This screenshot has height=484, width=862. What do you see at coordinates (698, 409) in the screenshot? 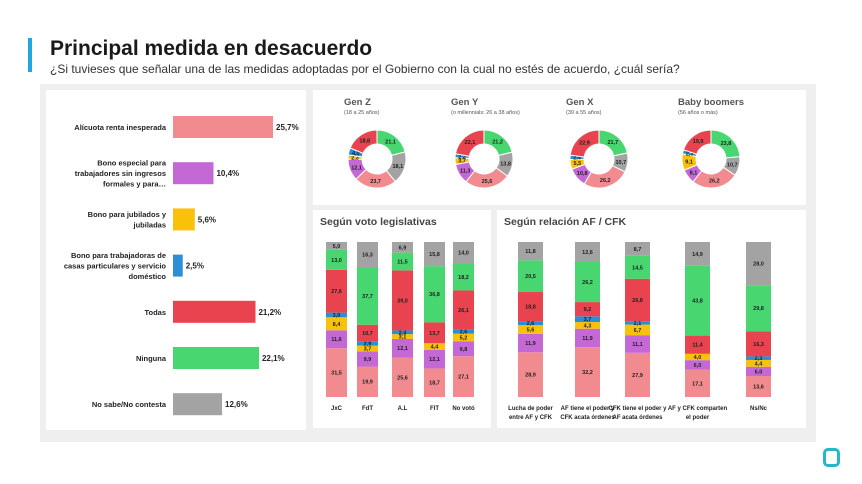
I see `x-category-label: AF y CFK comparten` at bounding box center [698, 409].